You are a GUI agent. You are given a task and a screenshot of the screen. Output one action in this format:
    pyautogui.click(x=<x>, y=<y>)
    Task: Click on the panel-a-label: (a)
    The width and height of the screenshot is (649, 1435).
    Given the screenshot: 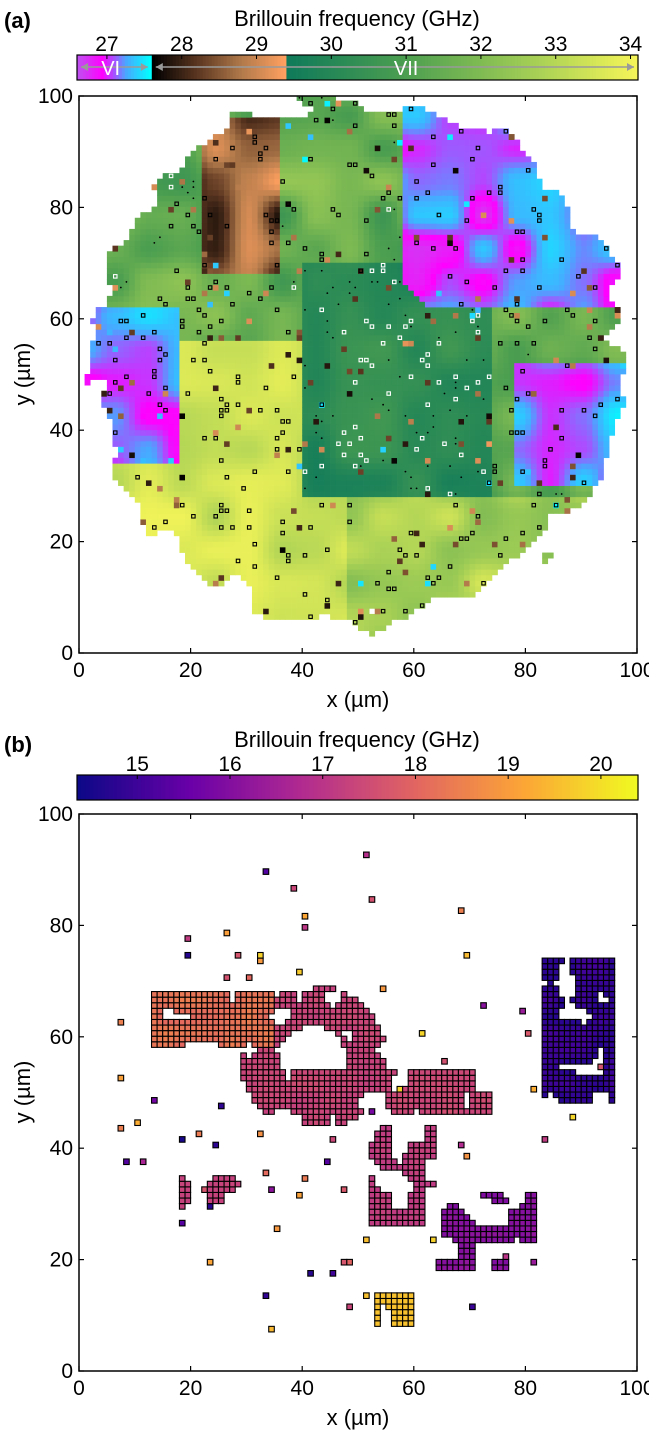 What is the action you would take?
    pyautogui.click(x=17, y=20)
    